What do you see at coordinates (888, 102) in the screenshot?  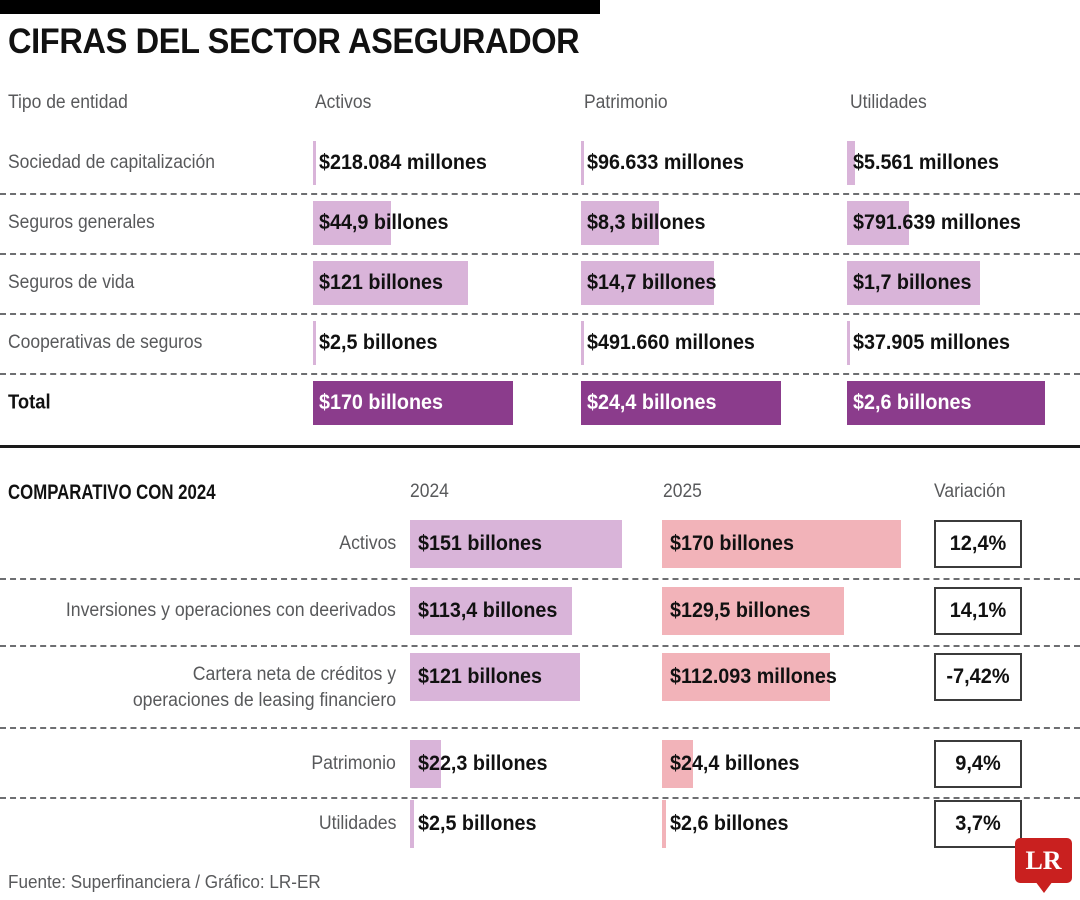 I see `column-header-utilidades: Utilidades` at bounding box center [888, 102].